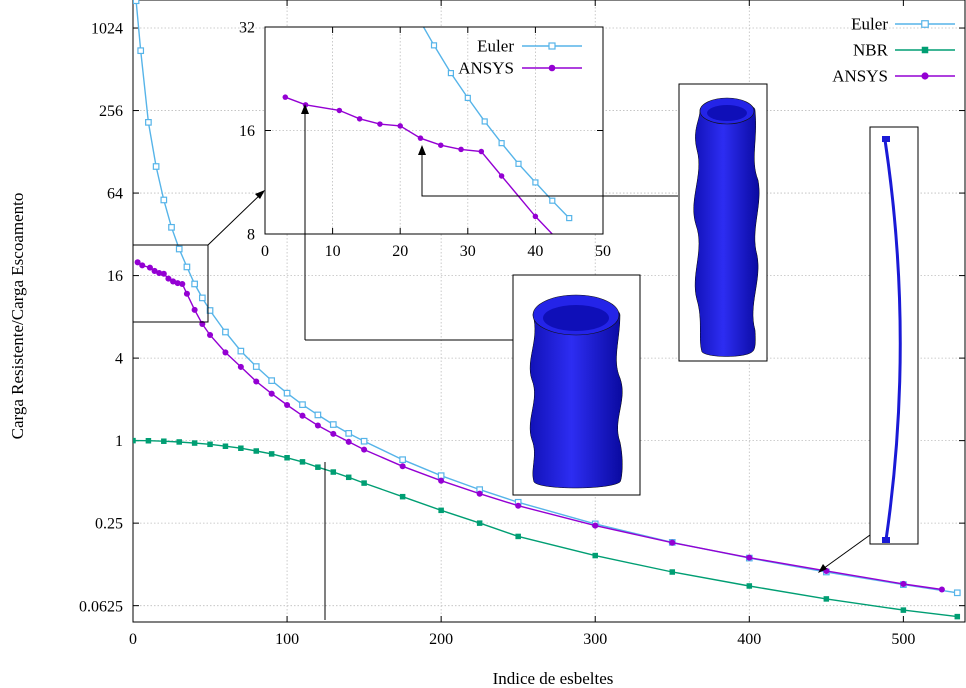 This screenshot has width=966, height=688. I want to click on medium-column-top-opening, so click(727, 113).